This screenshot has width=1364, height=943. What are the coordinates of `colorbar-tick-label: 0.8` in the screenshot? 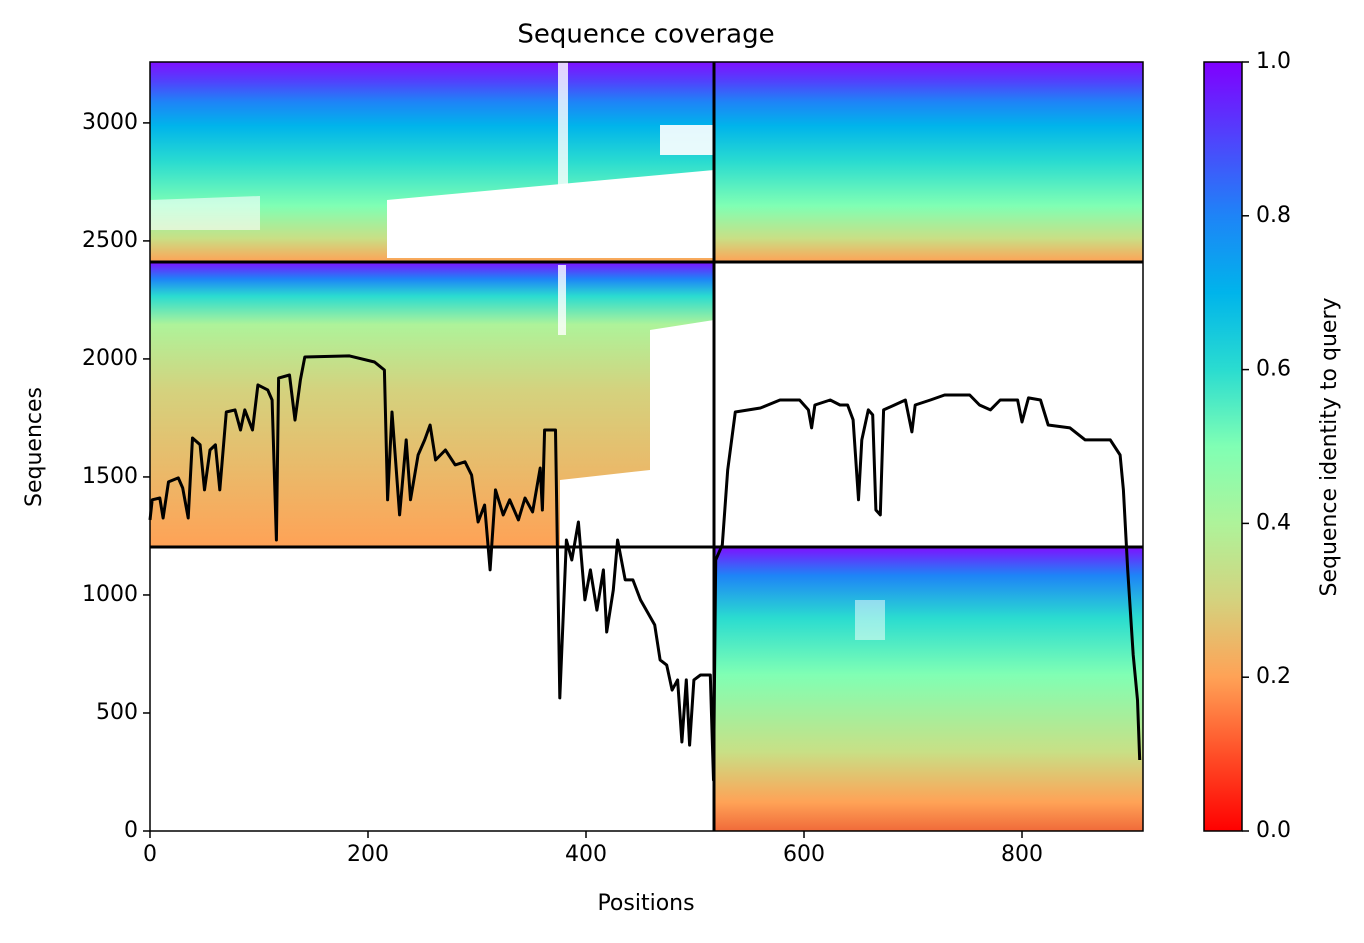 It's located at (1273, 215).